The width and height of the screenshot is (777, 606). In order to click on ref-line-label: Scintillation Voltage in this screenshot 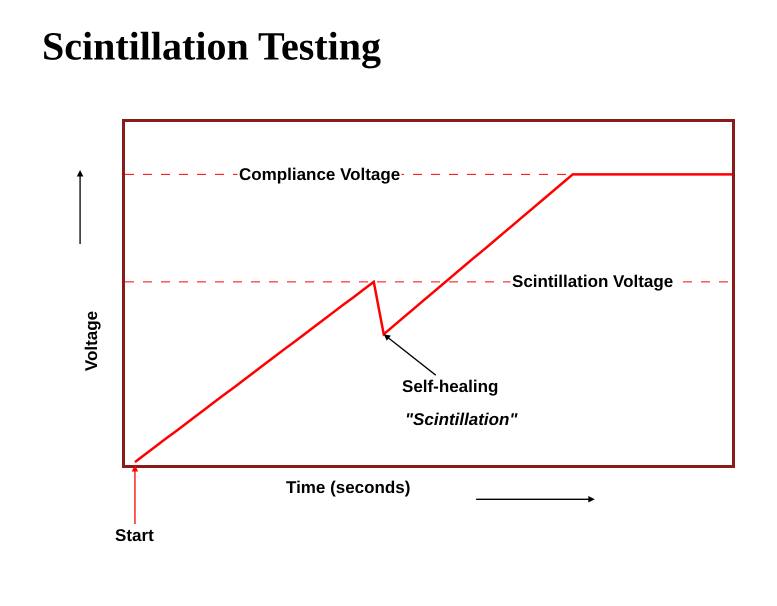, I will do `click(593, 281)`.